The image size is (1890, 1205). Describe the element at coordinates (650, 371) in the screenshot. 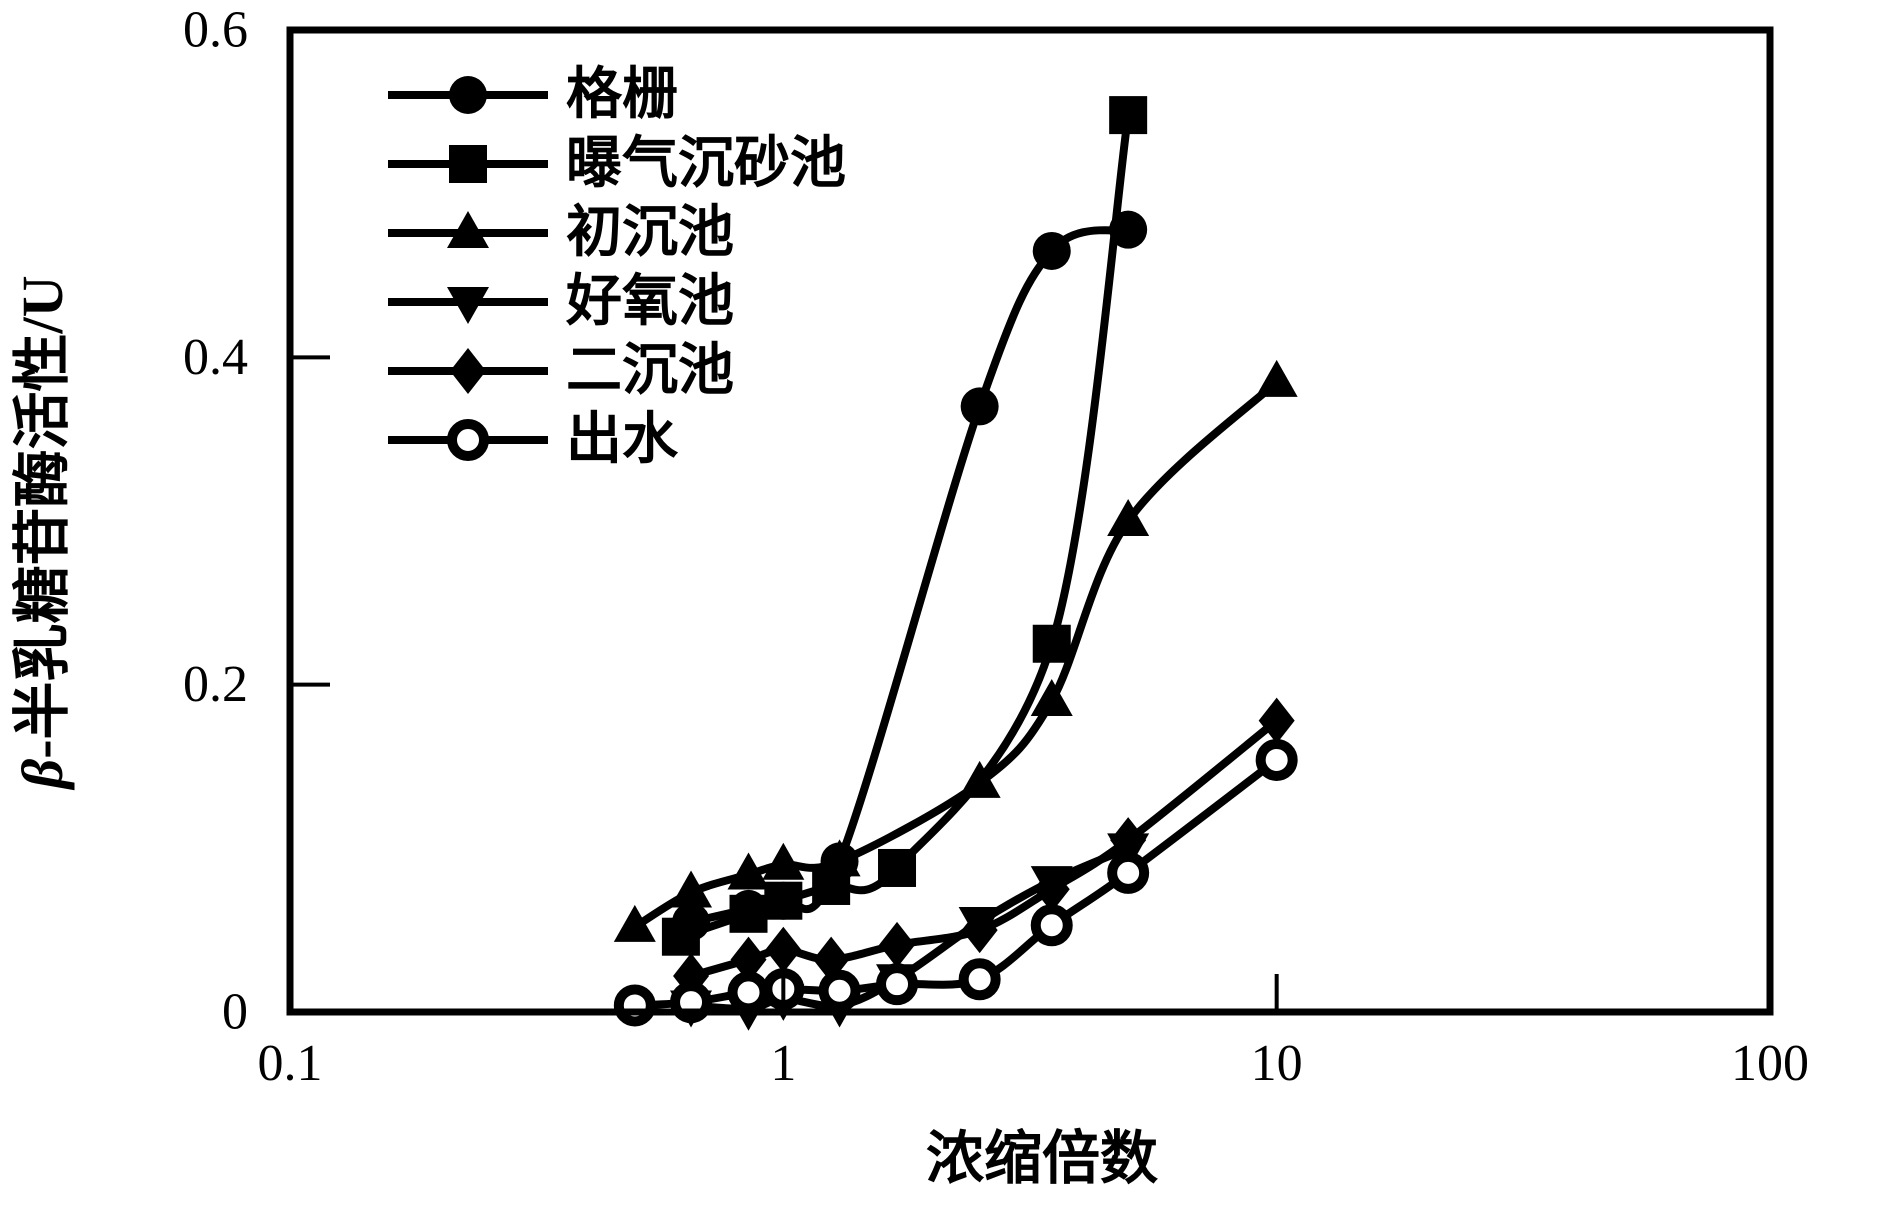

I see `legend-label: 二沉池` at that location.